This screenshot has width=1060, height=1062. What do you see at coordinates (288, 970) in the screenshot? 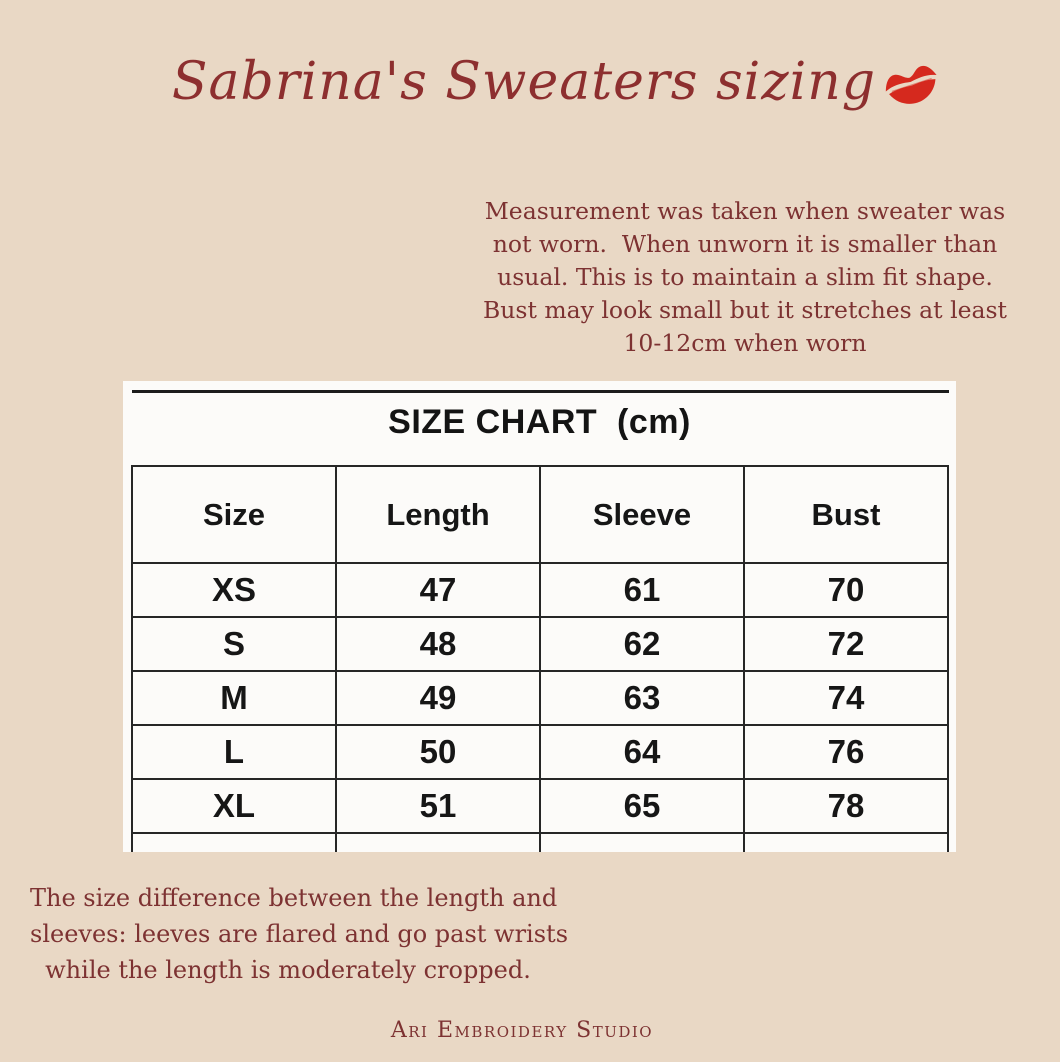
I see `note-line: while the length is moderately cropped.` at bounding box center [288, 970].